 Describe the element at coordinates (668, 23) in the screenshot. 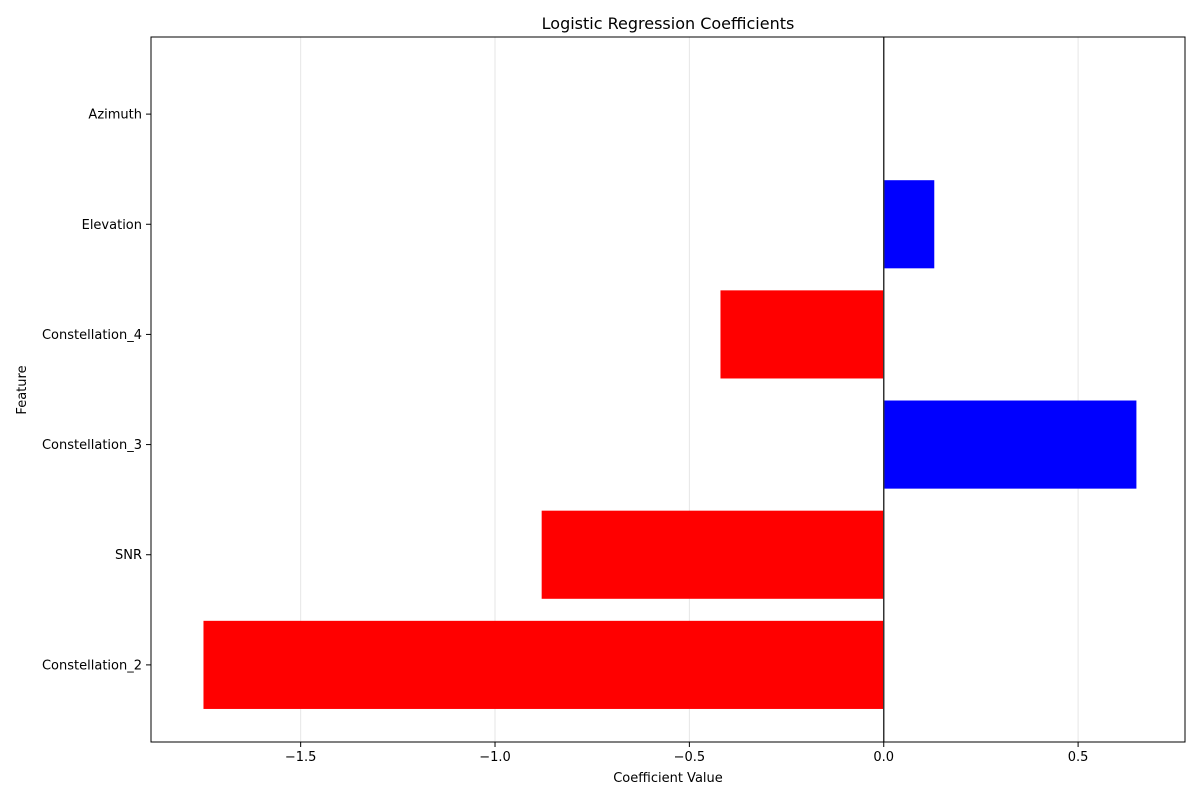

I see `chart-title: Logistic Regression Coefficients` at that location.